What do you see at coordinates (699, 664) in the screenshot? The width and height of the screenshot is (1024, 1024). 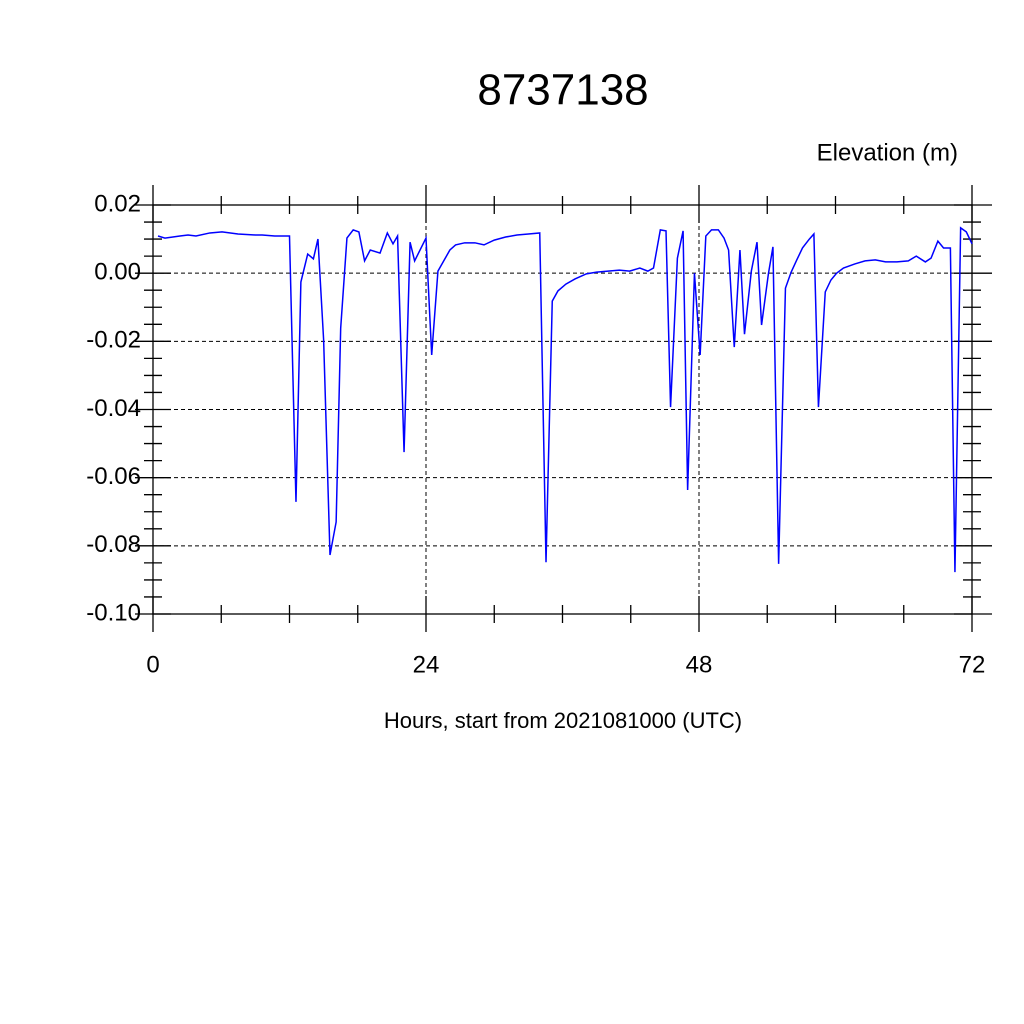 I see `x-tick-label: 48` at bounding box center [699, 664].